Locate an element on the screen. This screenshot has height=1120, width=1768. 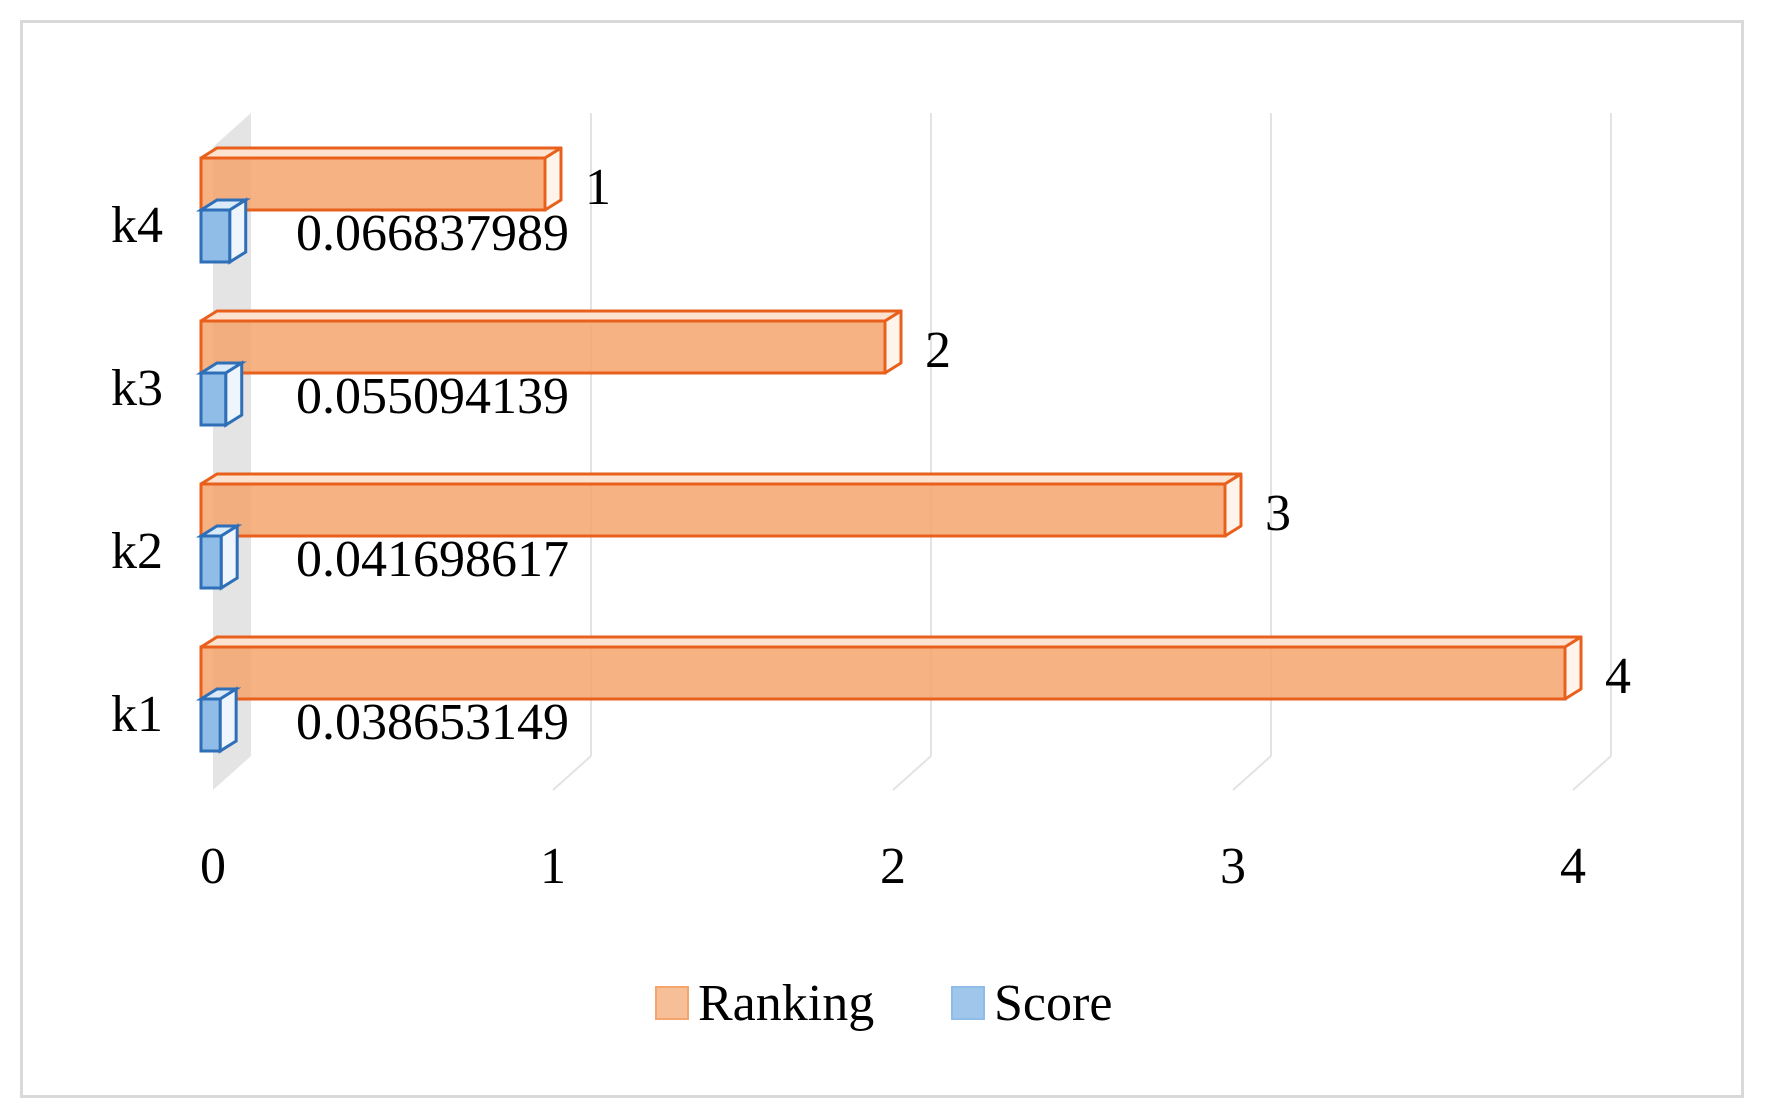
score-value-label: 0.041698617 is located at coordinates (432, 559).